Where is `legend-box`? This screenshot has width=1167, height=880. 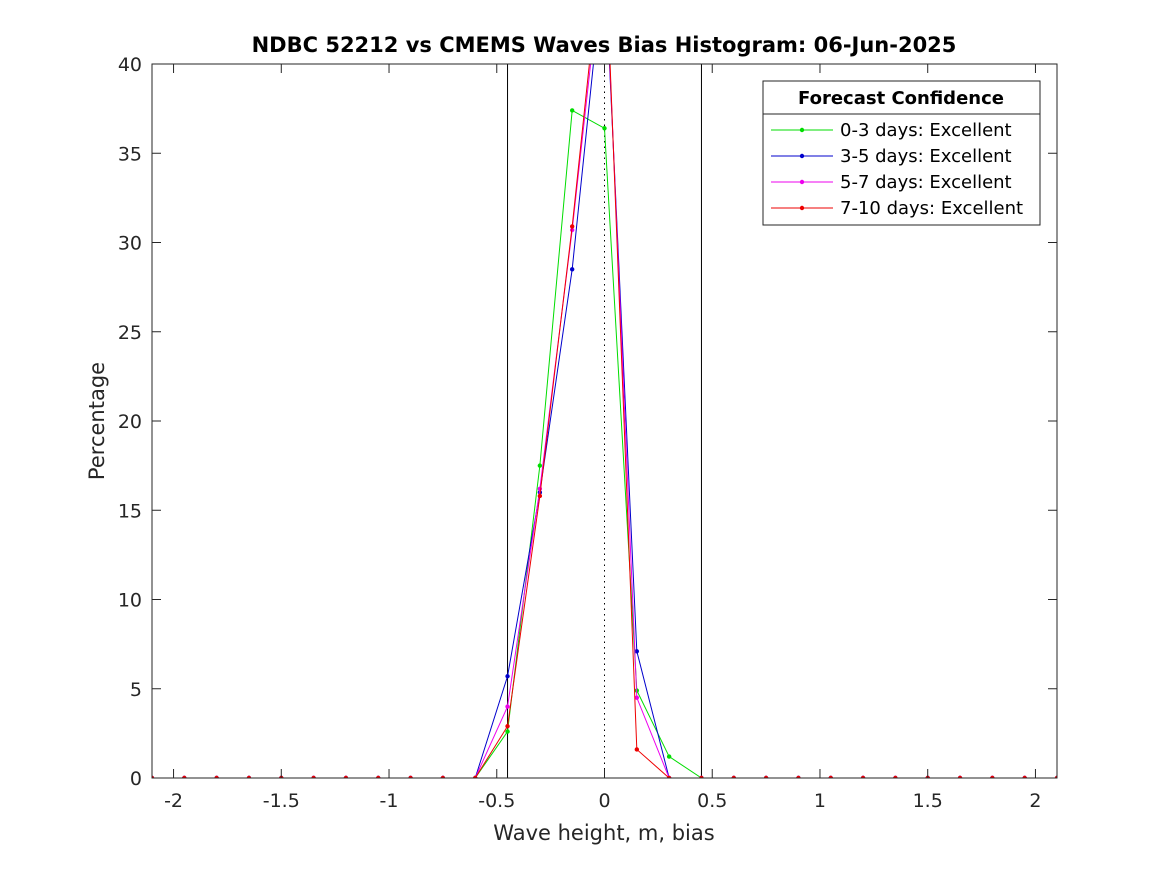 legend-box is located at coordinates (901, 153).